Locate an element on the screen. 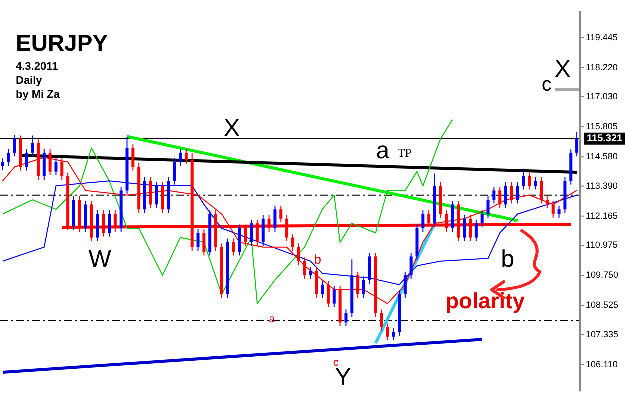 Image resolution: width=625 pixels, height=403 pixels. y-tick-label: 117.030 is located at coordinates (602, 96).